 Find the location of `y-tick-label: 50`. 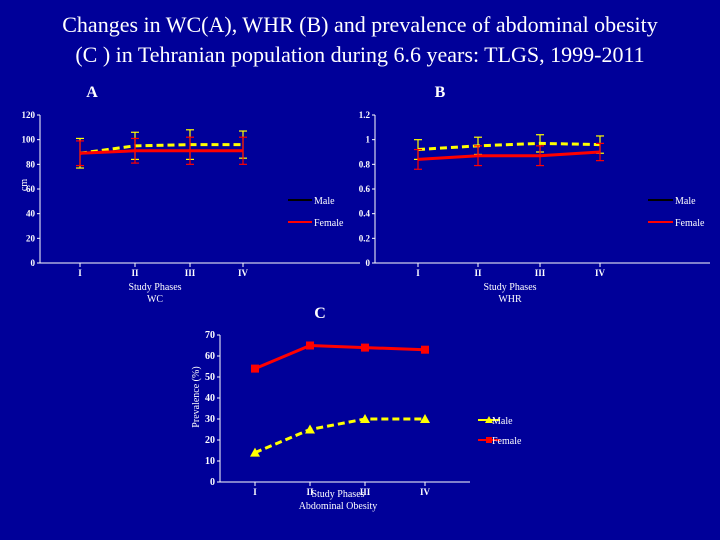

y-tick-label: 50 is located at coordinates (210, 377).